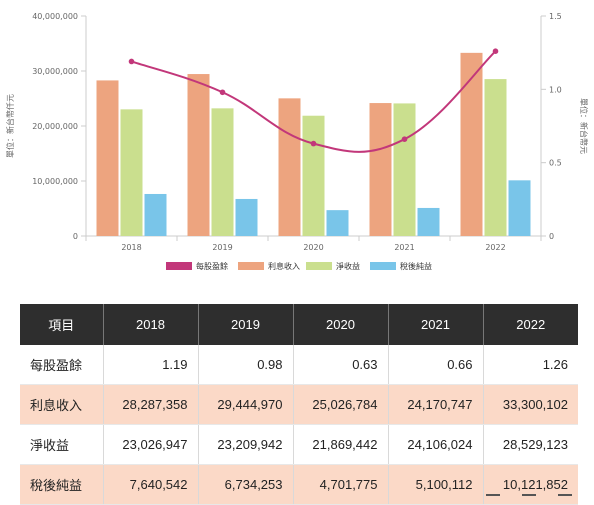 This screenshot has height=505, width=594. Describe the element at coordinates (495, 247) in the screenshot. I see `x-tick-label: 2022` at that location.